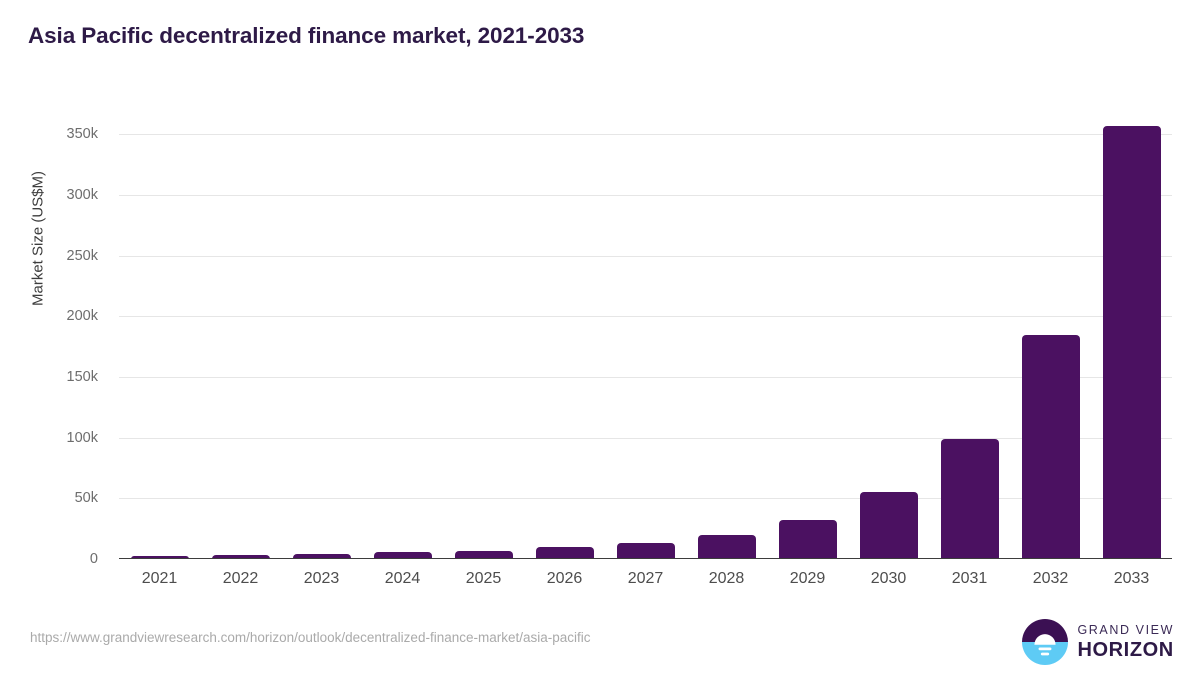 This screenshot has width=1200, height=675. What do you see at coordinates (82, 437) in the screenshot?
I see `y-axis-tick-label: 100k` at bounding box center [82, 437].